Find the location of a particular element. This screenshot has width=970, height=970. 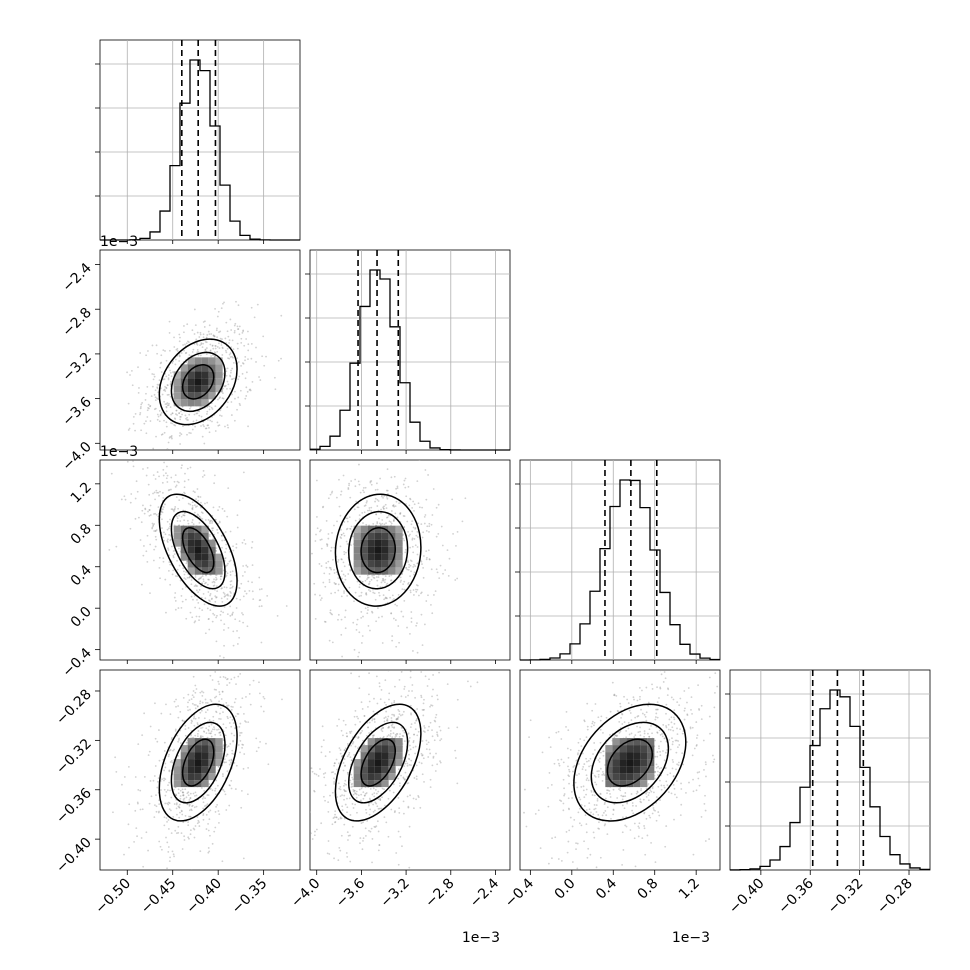

panel-frame is located at coordinates (200, 350).